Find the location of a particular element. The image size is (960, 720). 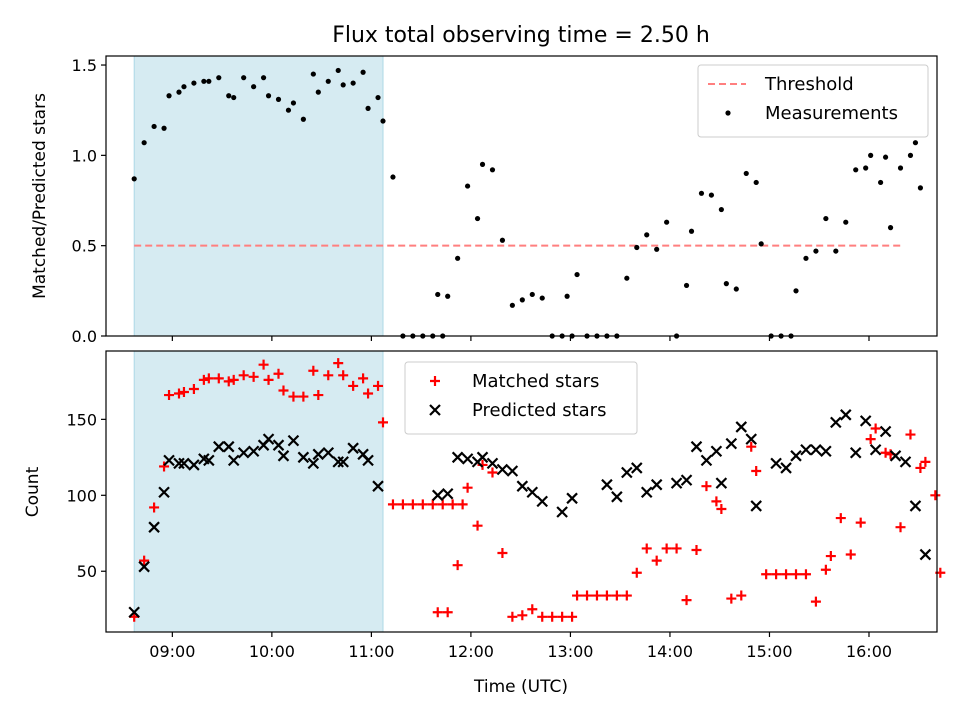

legend-box is located at coordinates (521, 398).